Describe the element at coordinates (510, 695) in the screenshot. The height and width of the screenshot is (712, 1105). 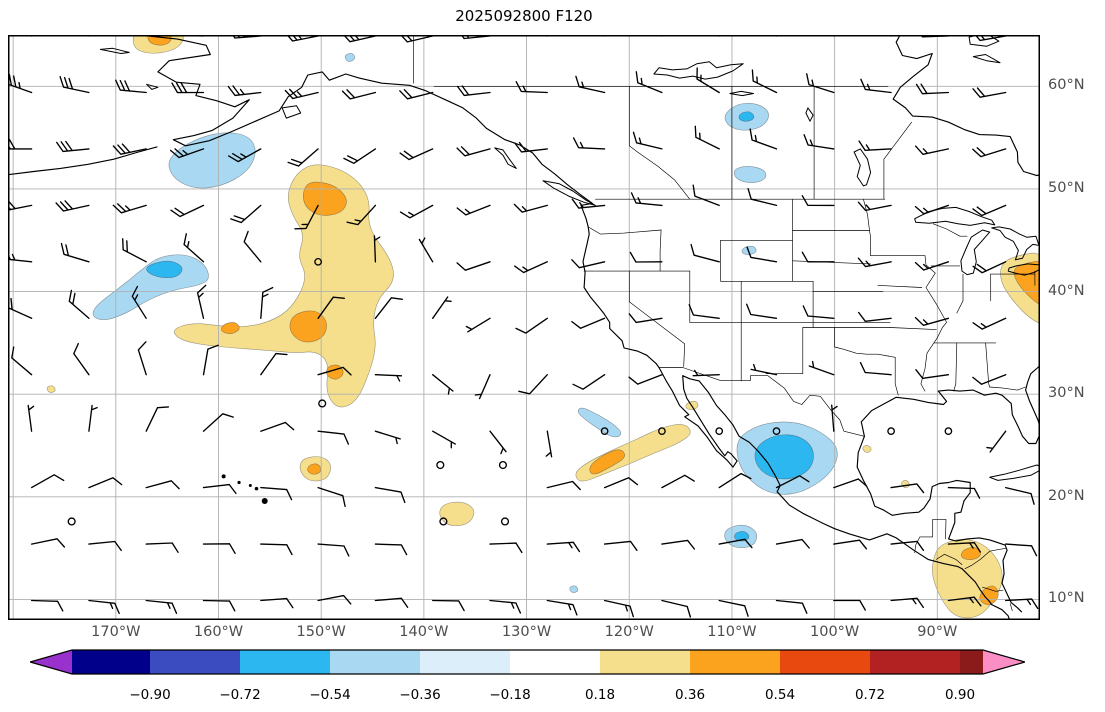
I see `colorbar-tick-label: −0.18` at that location.